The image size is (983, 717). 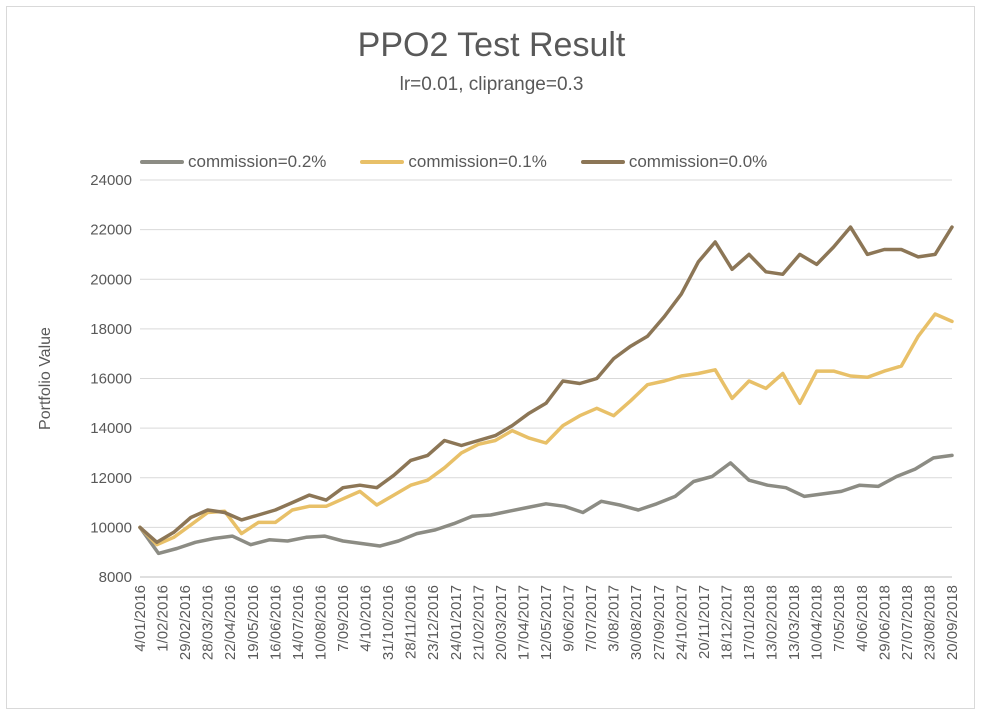 I want to click on x-tick-label: 7/05/2018, so click(x=839, y=618).